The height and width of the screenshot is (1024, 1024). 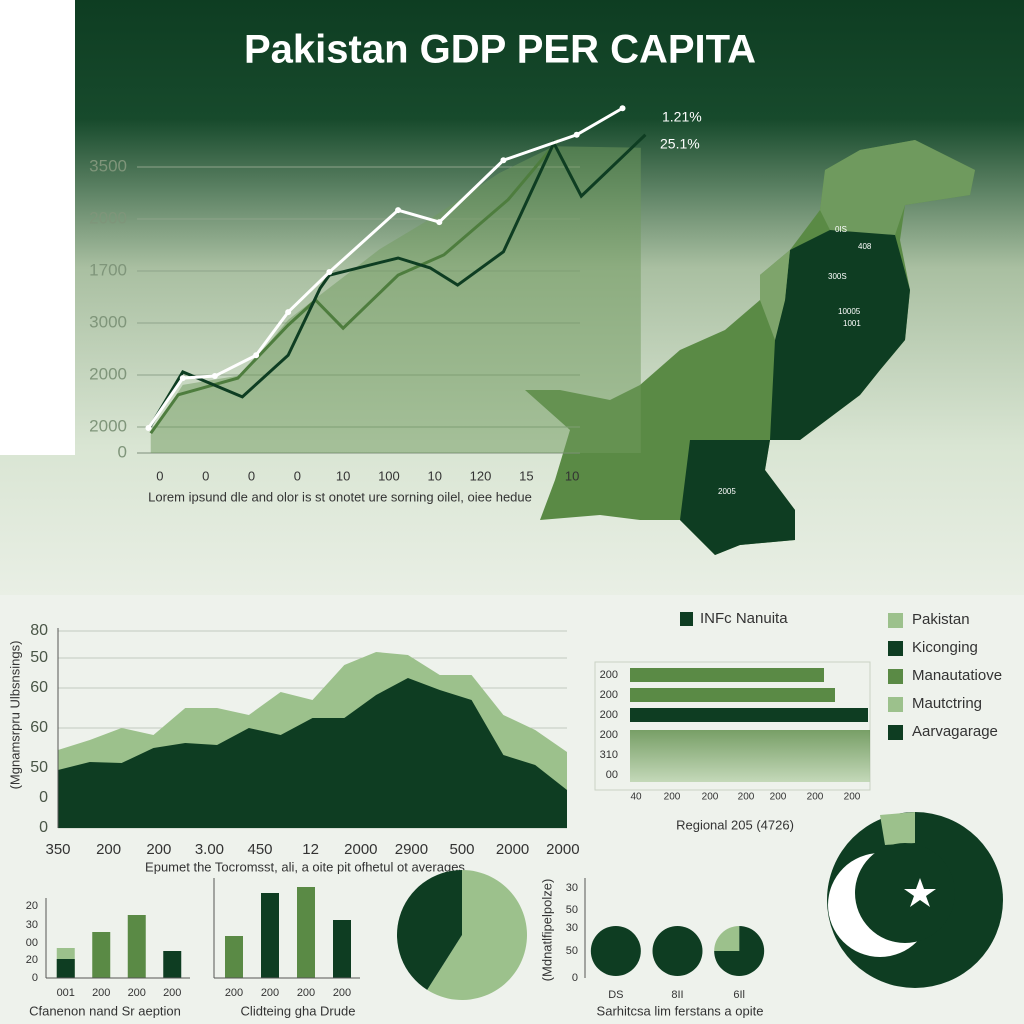 What do you see at coordinates (897, 192) in the screenshot?
I see `map-north` at bounding box center [897, 192].